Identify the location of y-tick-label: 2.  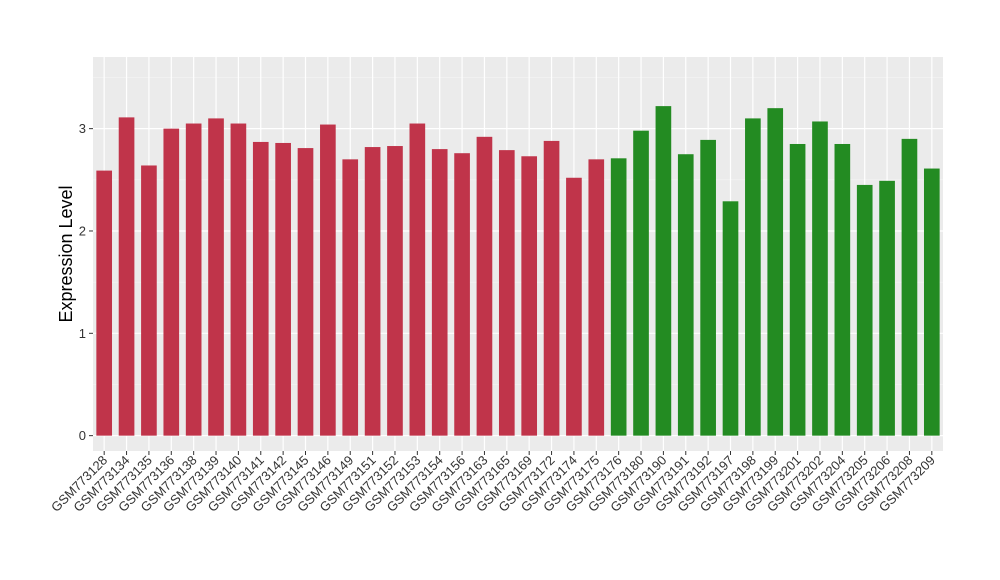
(82, 230).